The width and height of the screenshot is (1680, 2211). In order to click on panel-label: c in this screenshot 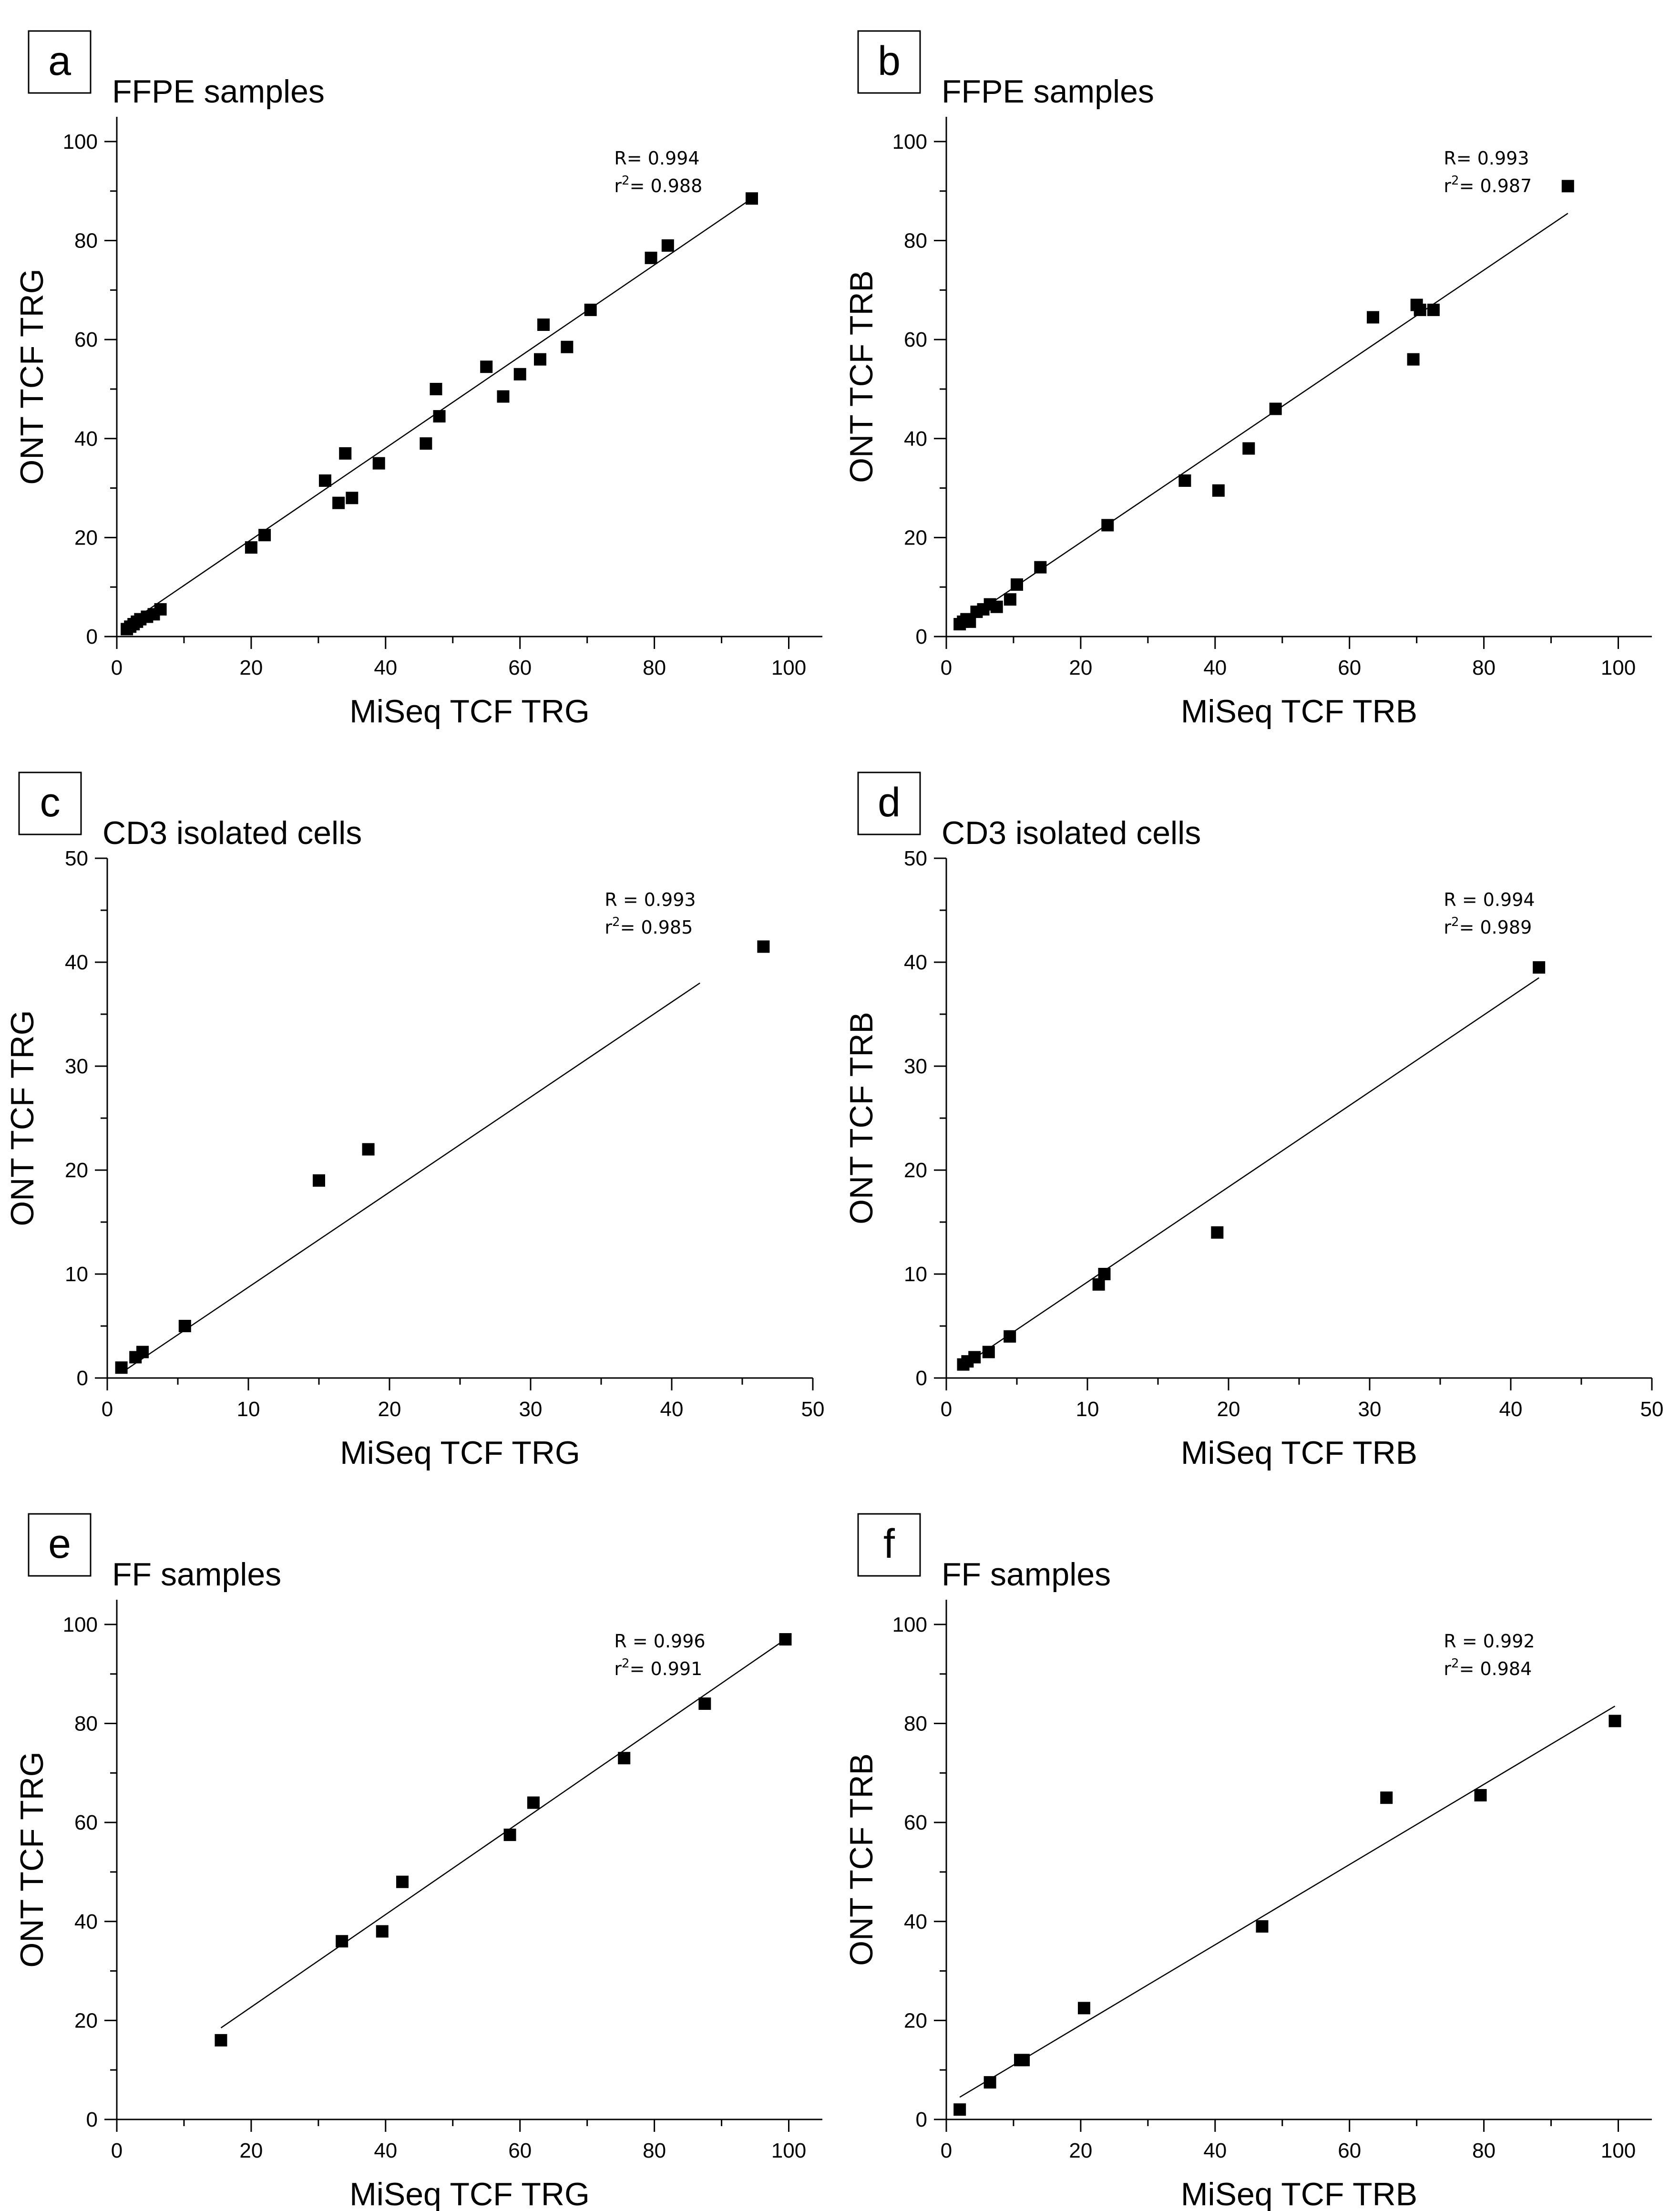, I will do `click(50, 802)`.